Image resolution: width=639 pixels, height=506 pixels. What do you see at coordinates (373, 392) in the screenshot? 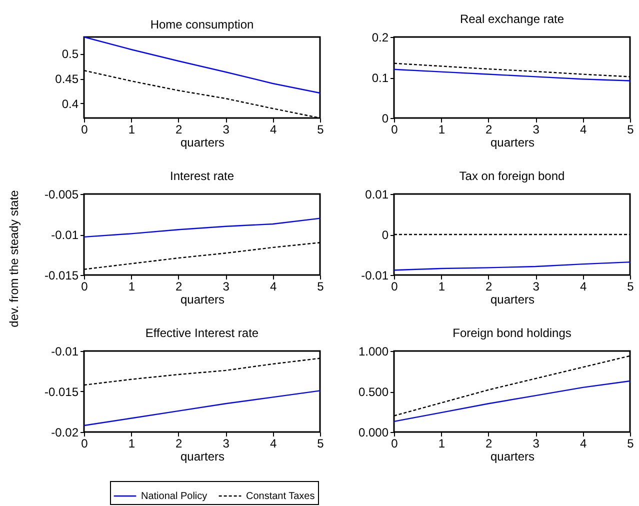
I see `y-tick-label: 0.500` at bounding box center [373, 392].